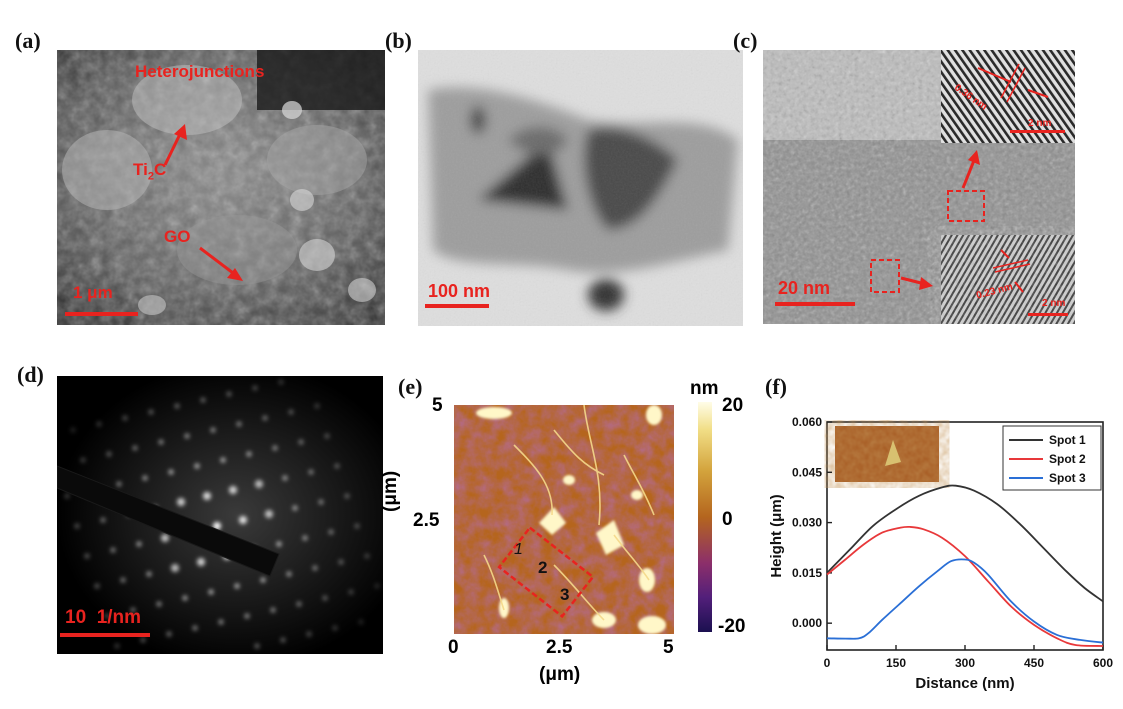 The height and width of the screenshot is (709, 1123). Describe the element at coordinates (30, 374) in the screenshot. I see `panel-d-label: (d)` at that location.